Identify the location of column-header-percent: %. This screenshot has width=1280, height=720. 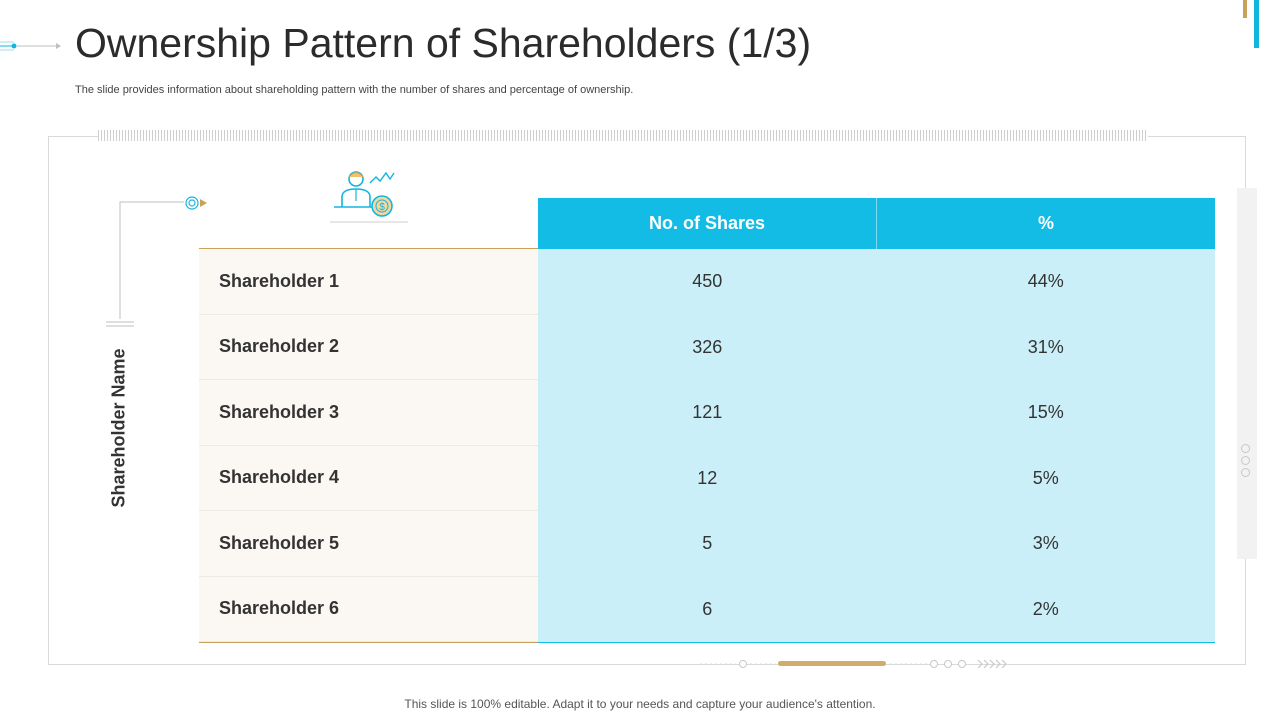
(1045, 223).